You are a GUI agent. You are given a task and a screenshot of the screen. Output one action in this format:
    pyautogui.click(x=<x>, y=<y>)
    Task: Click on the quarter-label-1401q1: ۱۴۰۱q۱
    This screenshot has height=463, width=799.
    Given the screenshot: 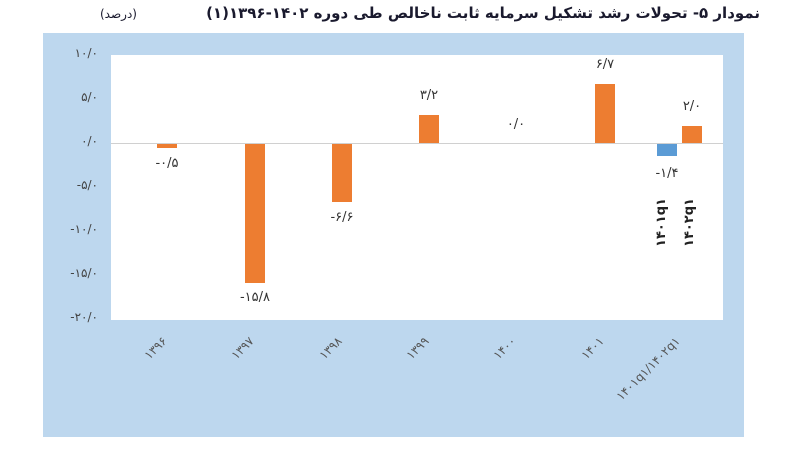 What is the action you would take?
    pyautogui.click(x=661, y=222)
    